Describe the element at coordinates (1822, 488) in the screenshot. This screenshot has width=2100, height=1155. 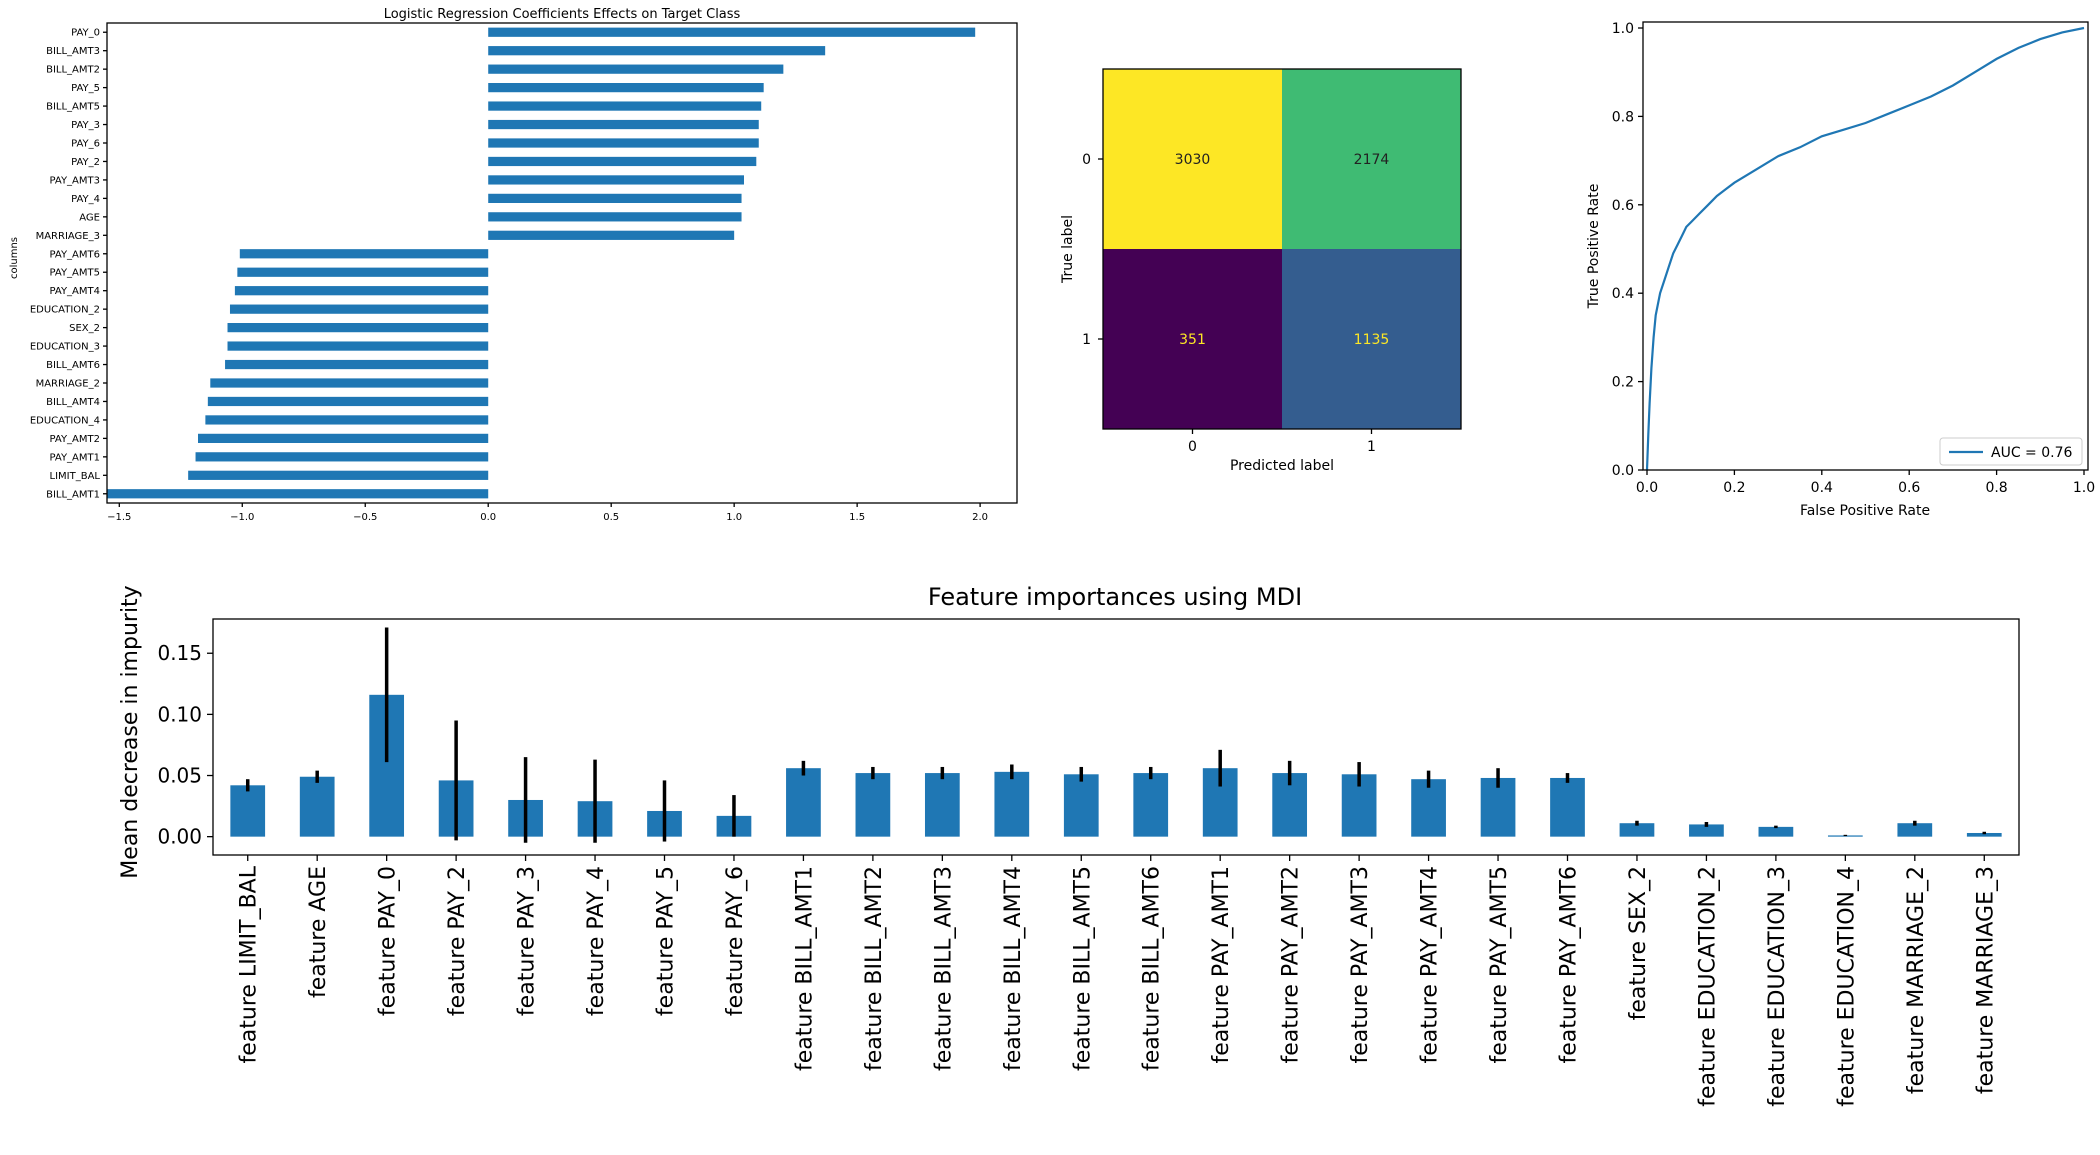
I see `roc-xtick-label: 0.4` at that location.